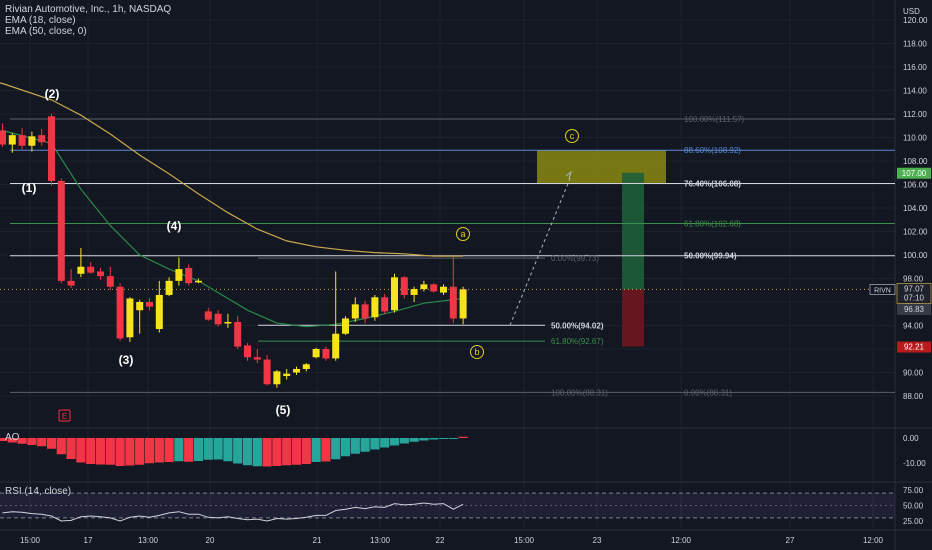 This screenshot has width=932, height=550. Describe the element at coordinates (283, 410) in the screenshot. I see `wave-label-5: (5)` at that location.